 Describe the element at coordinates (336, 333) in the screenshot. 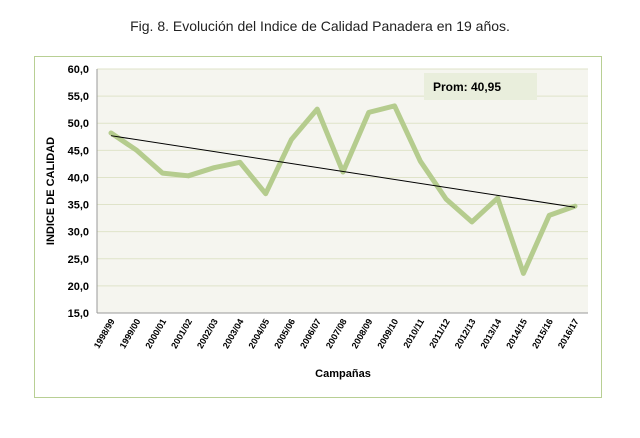

I see `x-tick-label: 2007/08` at that location.